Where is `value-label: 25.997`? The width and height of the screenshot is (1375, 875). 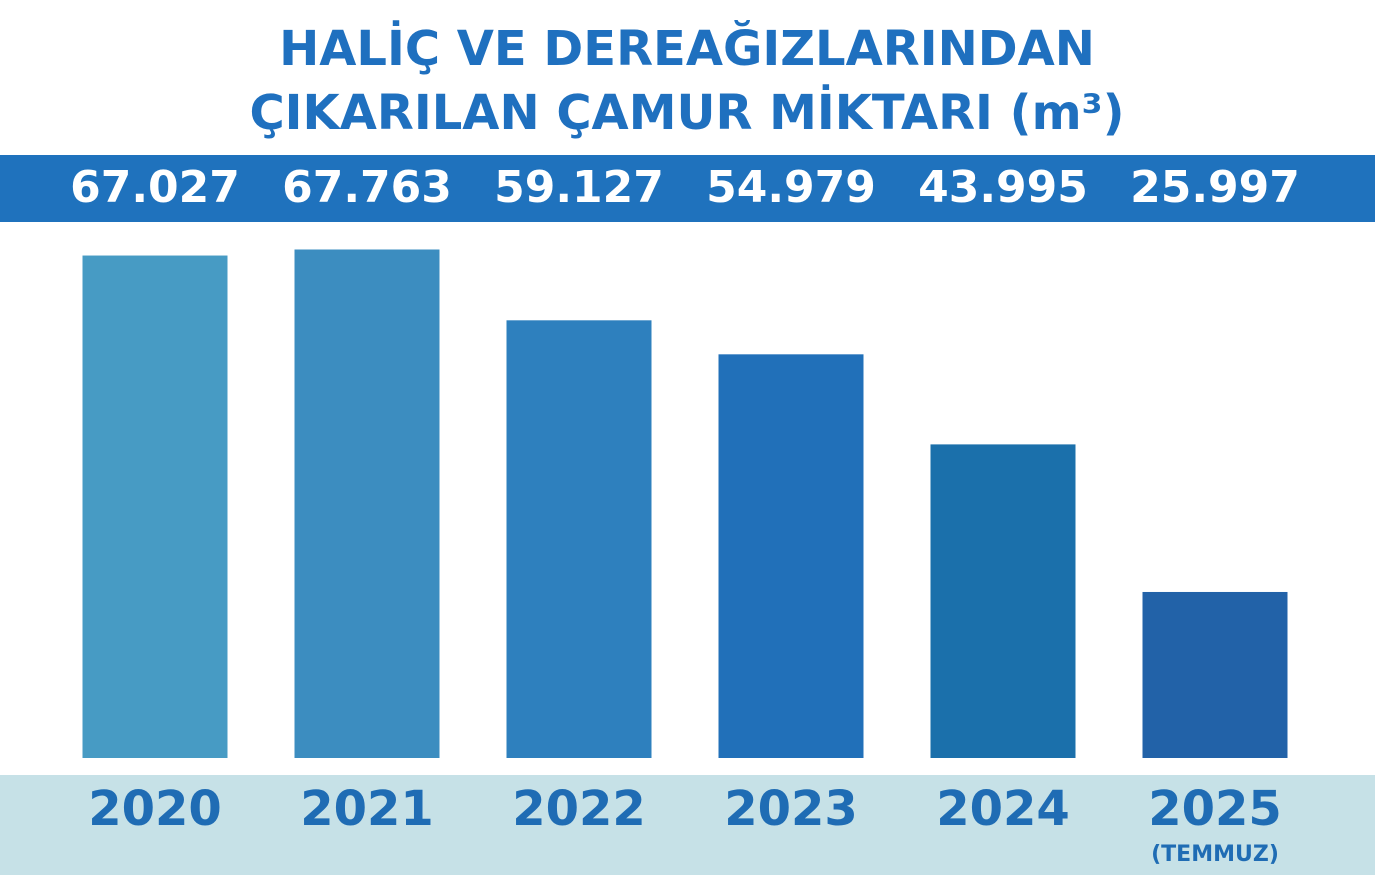
value-label: 25.997 is located at coordinates (1215, 187).